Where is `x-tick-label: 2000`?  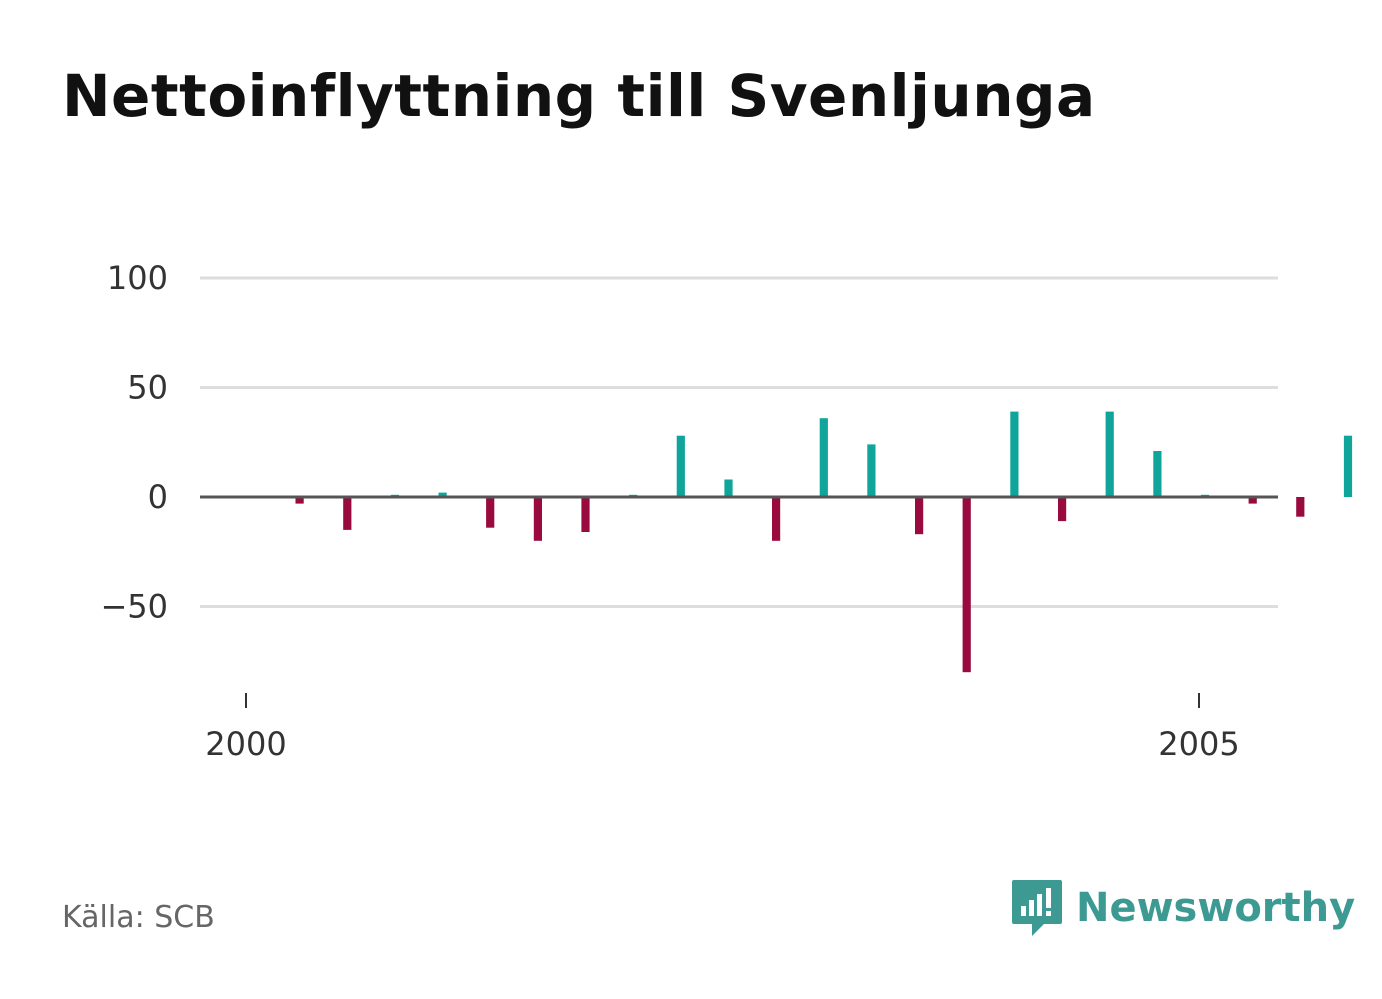 x-tick-label: 2000 is located at coordinates (245, 744).